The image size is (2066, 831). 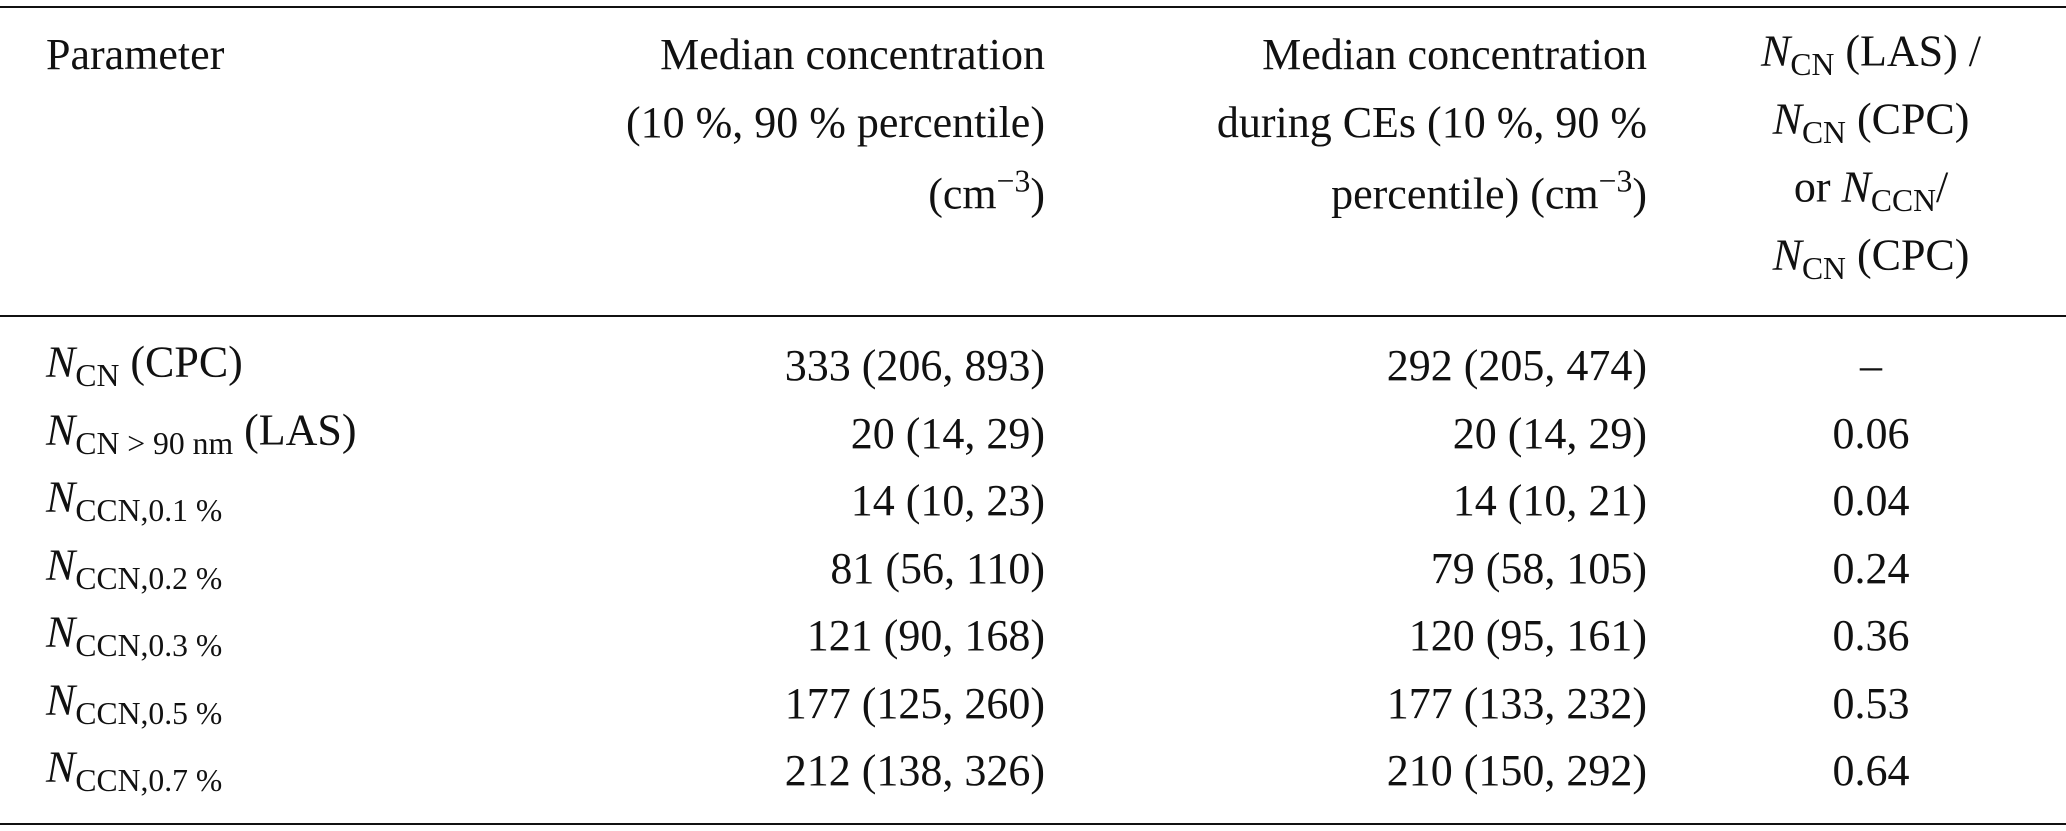 I want to click on parameter-cell: NCCN,0.2 %, so click(x=134, y=567).